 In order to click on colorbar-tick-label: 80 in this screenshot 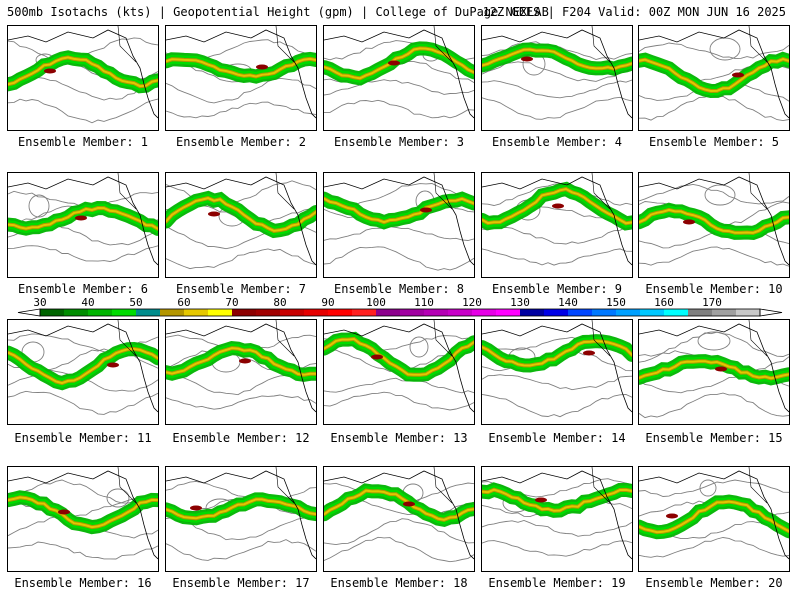, I will do `click(279, 302)`.